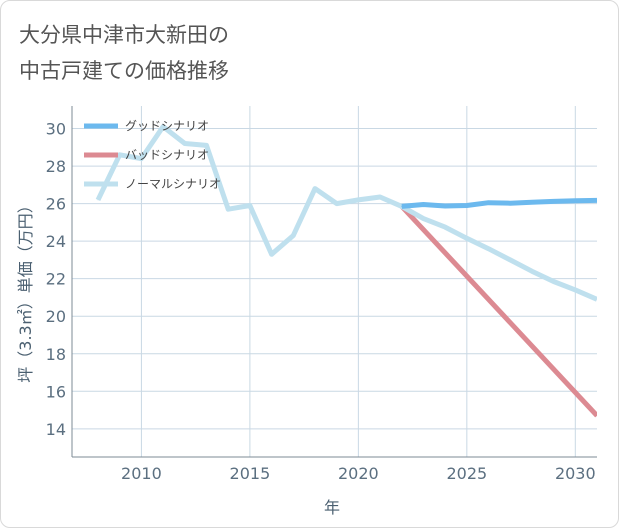 Image resolution: width=621 pixels, height=530 pixels. I want to click on y-tick-label: 24, so click(56, 241).